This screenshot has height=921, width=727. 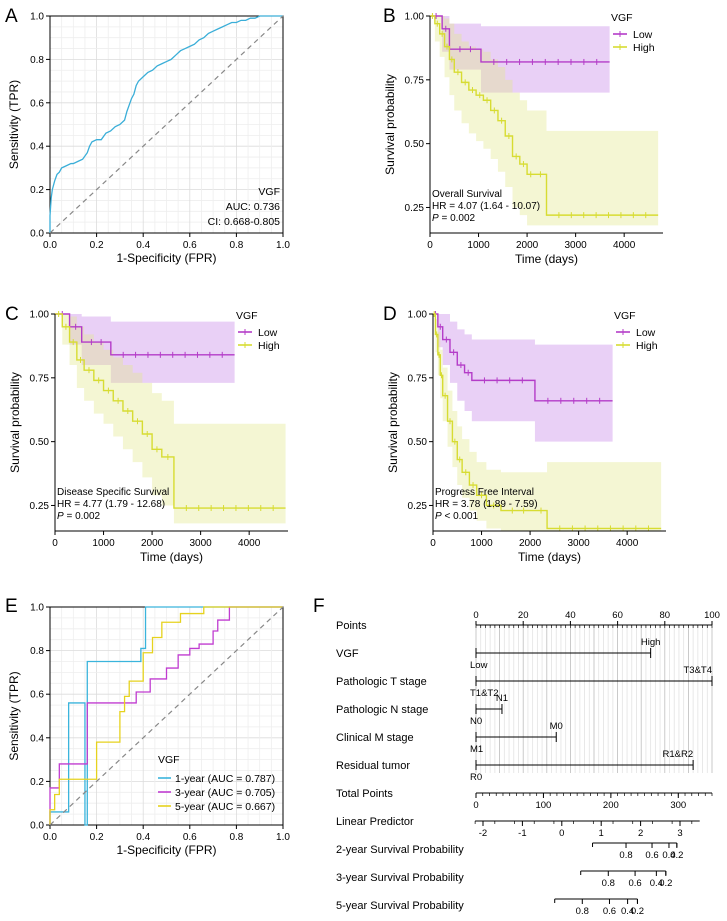 What do you see at coordinates (523, 615) in the screenshot?
I see `nomogram-tick-label: 20` at bounding box center [523, 615].